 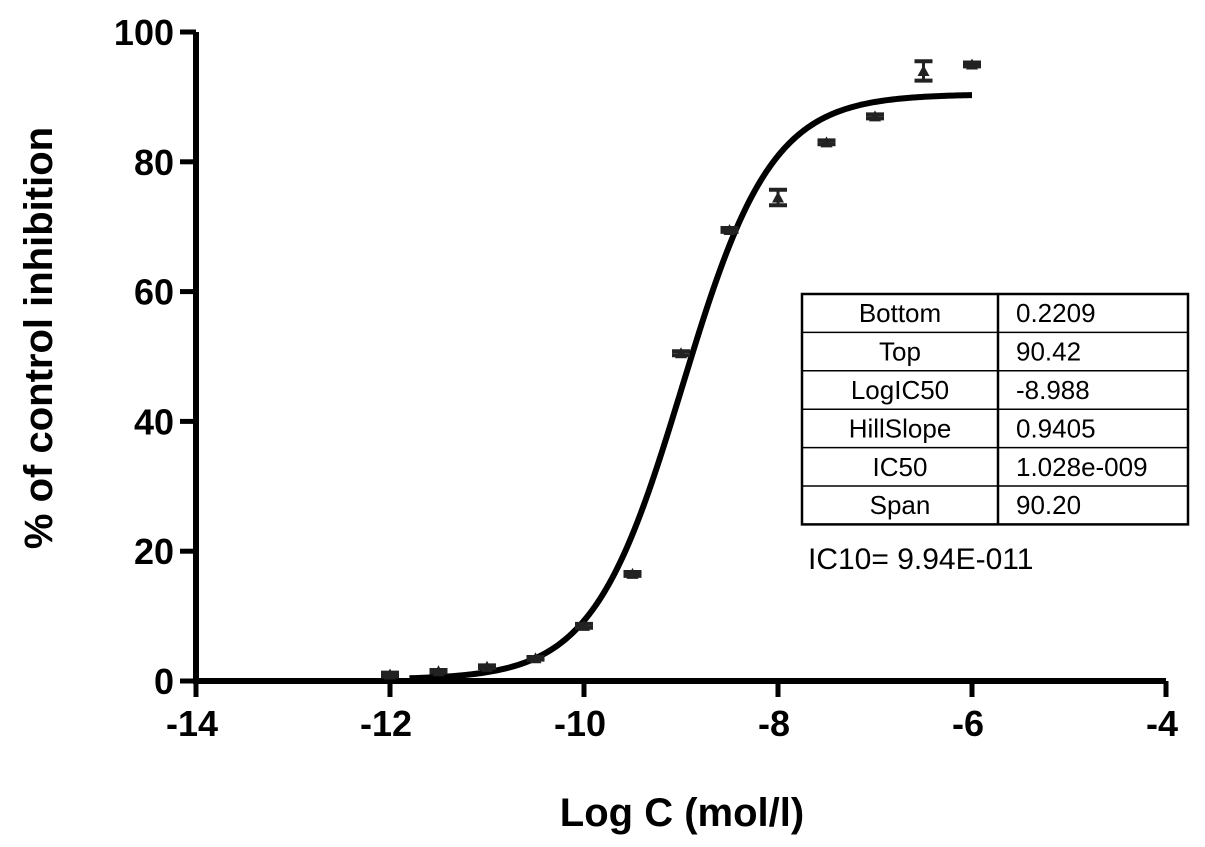 I want to click on y-axis-title: % of control inhibition, so click(x=39, y=338).